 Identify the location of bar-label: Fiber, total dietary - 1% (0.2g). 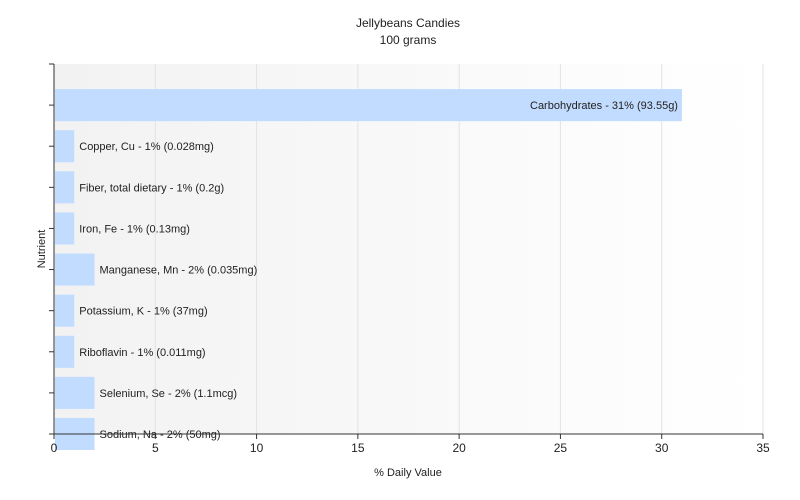
(151, 188).